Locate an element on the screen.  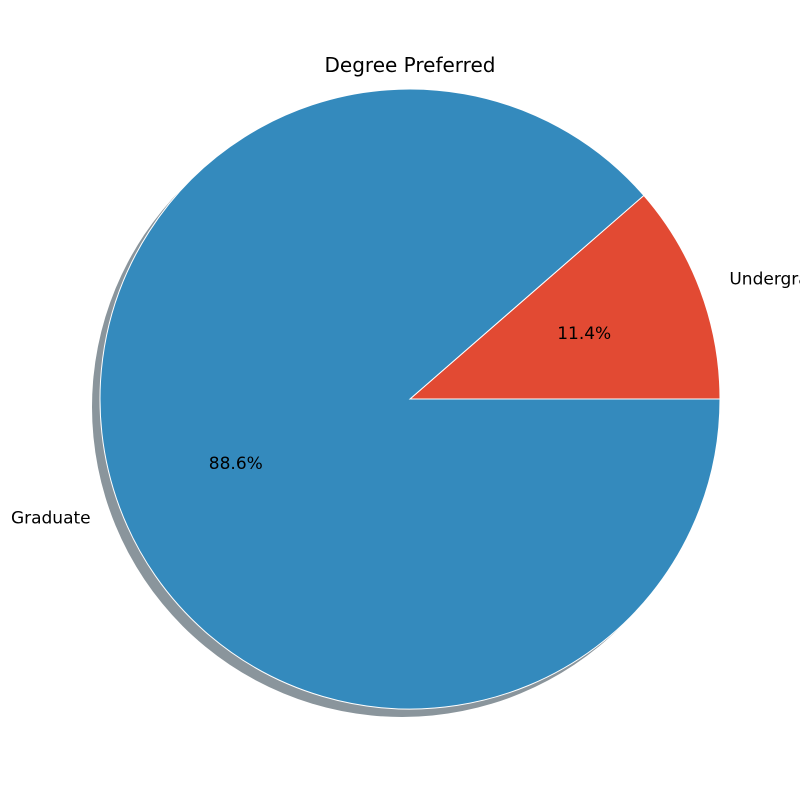
slice-label-graduate: Graduate is located at coordinates (51, 519).